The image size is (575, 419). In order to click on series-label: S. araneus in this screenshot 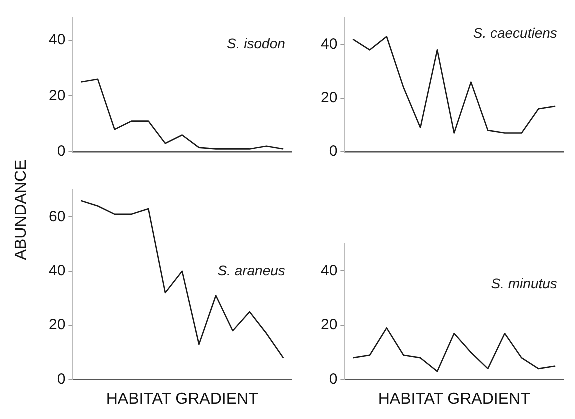, I will do `click(252, 270)`.